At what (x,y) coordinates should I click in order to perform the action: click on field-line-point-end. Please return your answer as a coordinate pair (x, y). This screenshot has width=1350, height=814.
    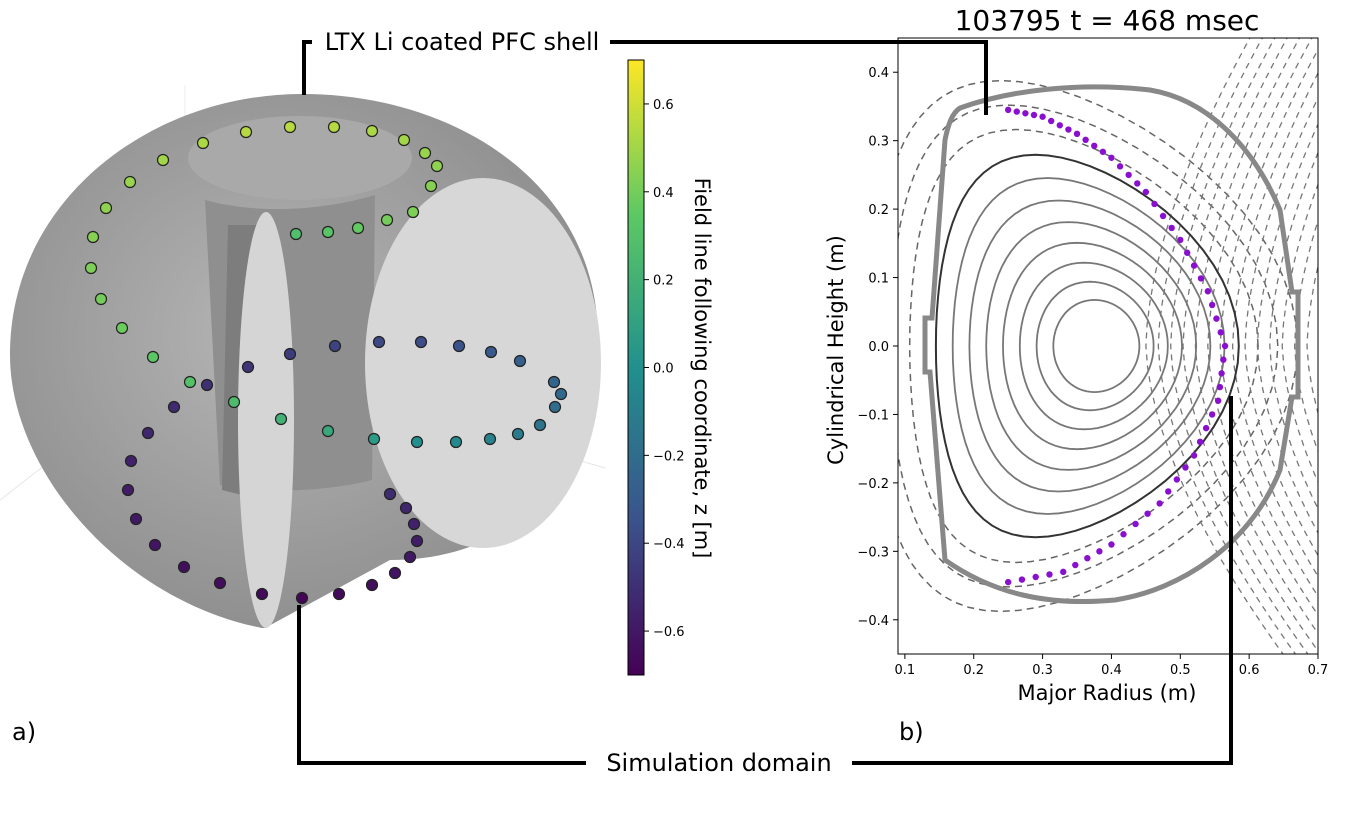
    Looking at the image, I should click on (1008, 582).